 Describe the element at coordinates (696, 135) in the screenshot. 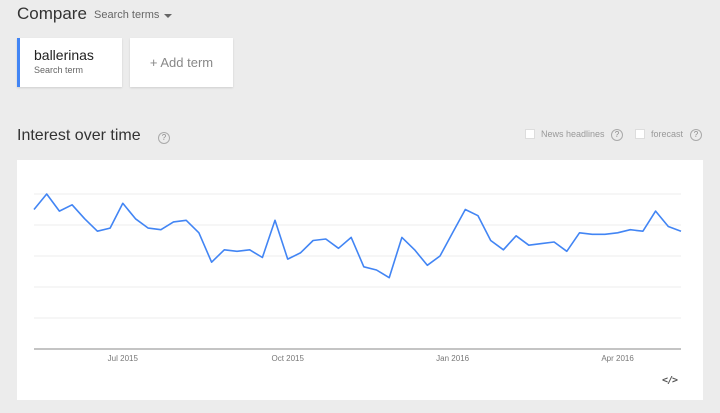

I see `forecast-help-icon: ?` at that location.